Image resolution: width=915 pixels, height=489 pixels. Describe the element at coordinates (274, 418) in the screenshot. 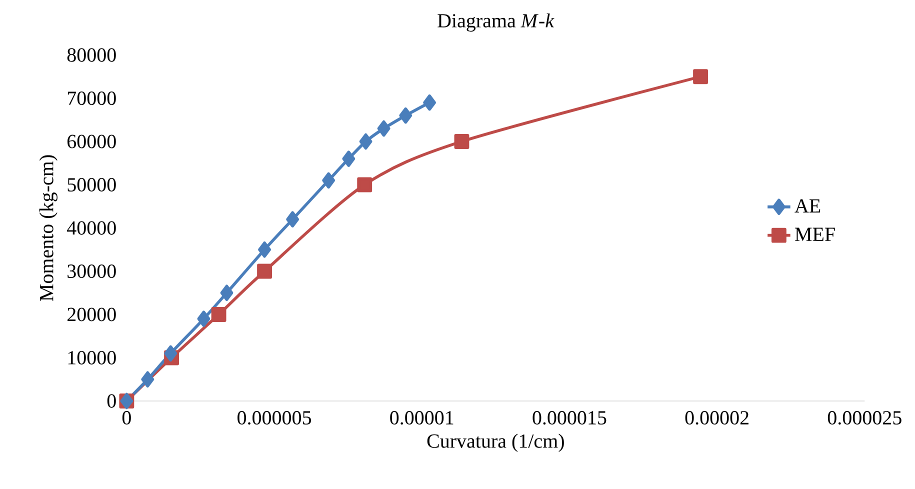

I see `x-tick-label: 0.000005` at that location.